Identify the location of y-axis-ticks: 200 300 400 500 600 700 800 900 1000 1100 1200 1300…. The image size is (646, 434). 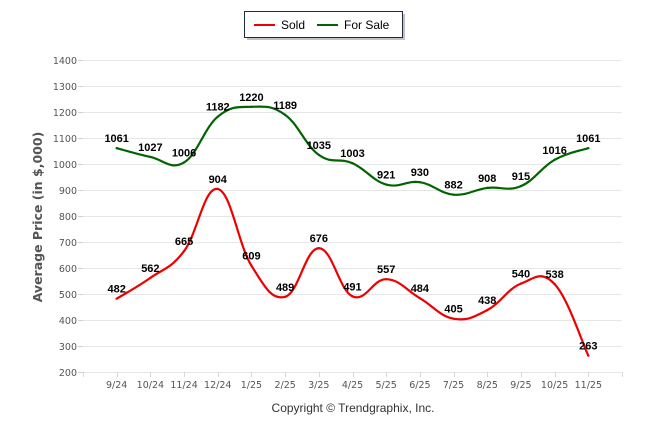
(68, 217).